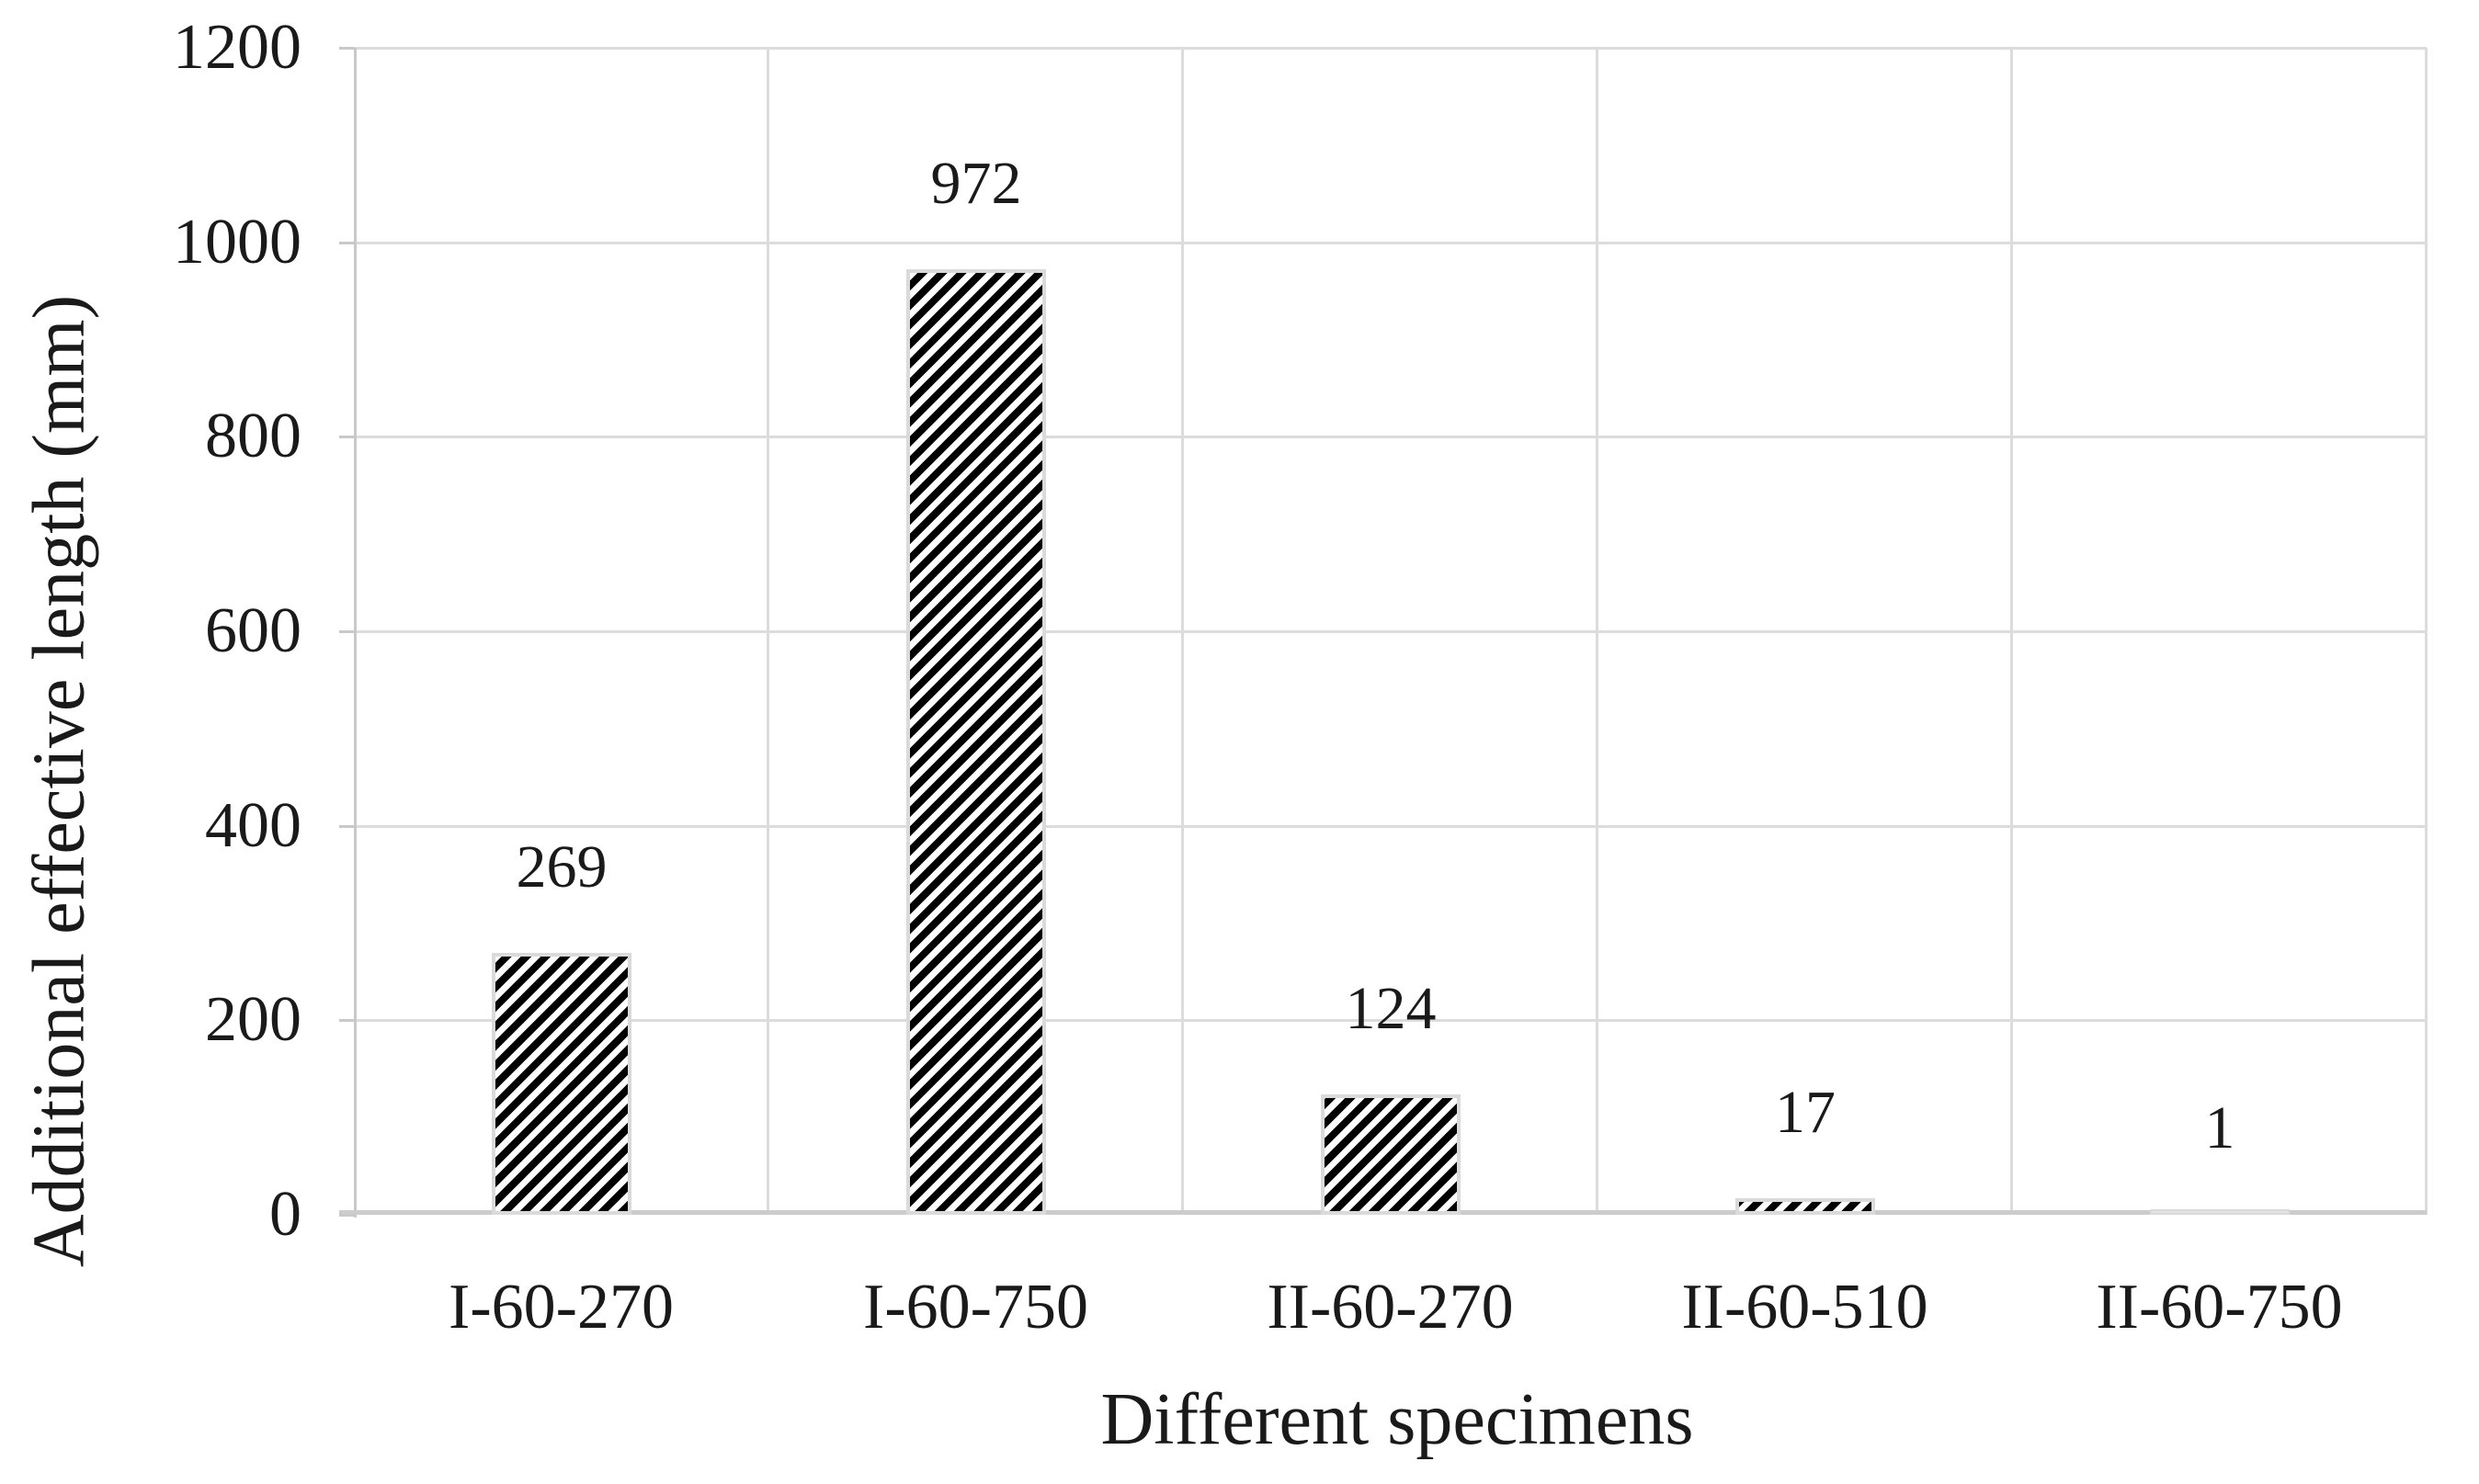 The width and height of the screenshot is (2479, 1484). Describe the element at coordinates (253, 1020) in the screenshot. I see `y-tick-label: 200` at that location.